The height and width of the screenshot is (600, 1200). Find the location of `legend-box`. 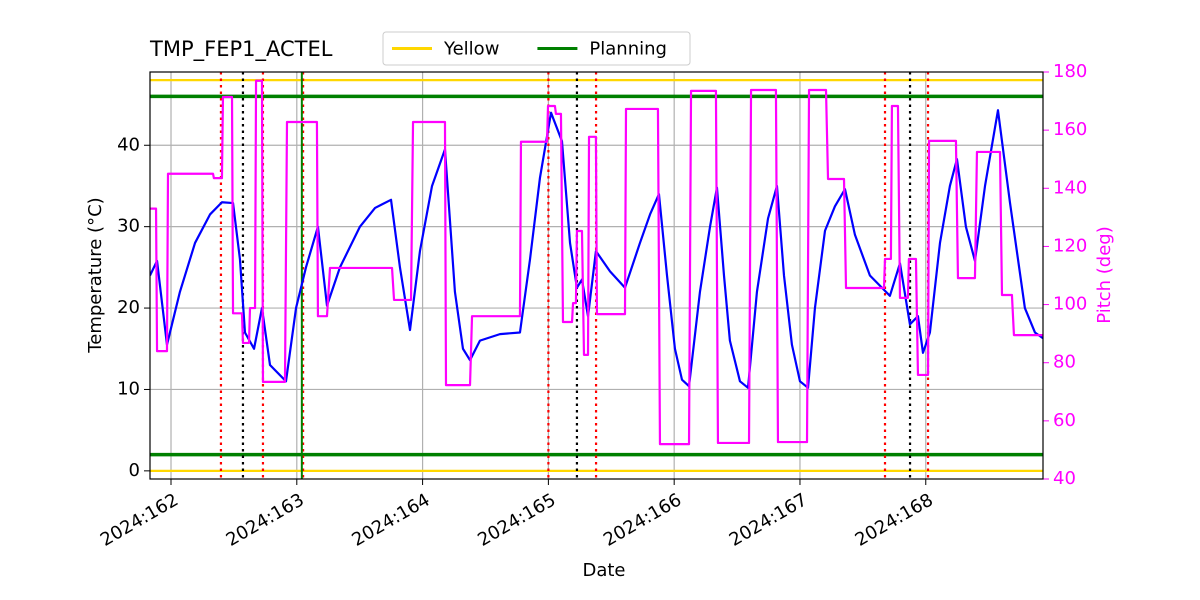

legend-box is located at coordinates (536, 48).